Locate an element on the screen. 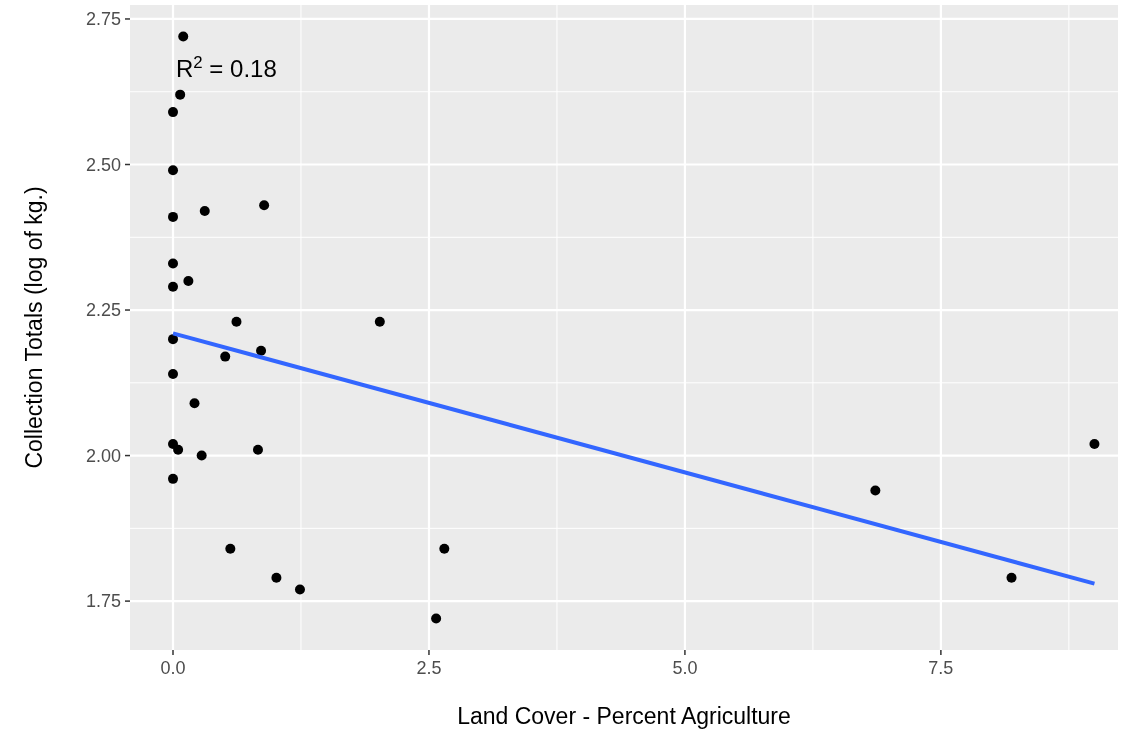  x-tick-label: 5.0 is located at coordinates (685, 668).